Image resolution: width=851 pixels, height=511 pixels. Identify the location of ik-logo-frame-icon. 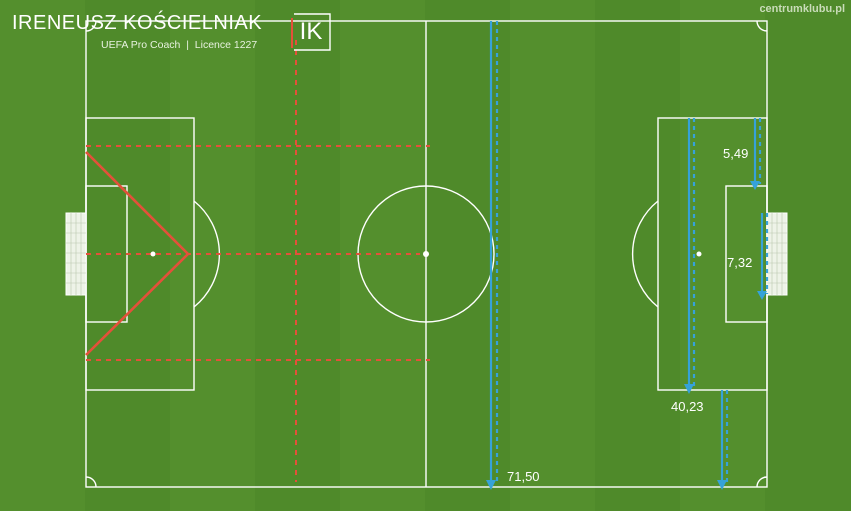
(311, 32).